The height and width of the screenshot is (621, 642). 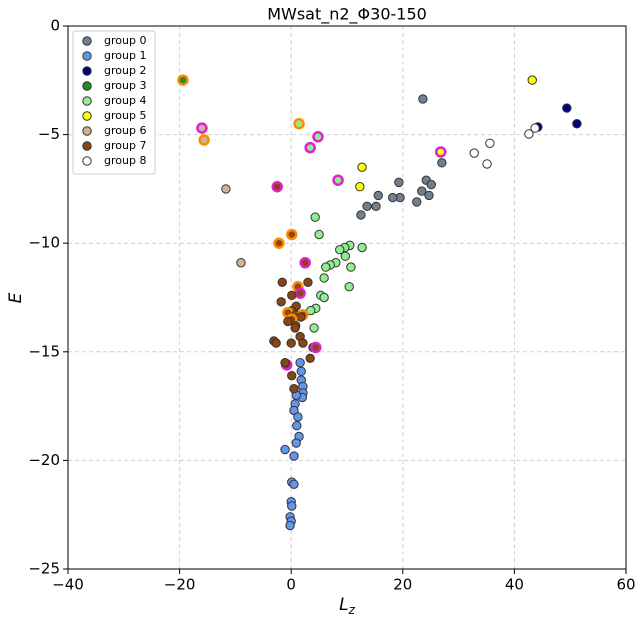 I want to click on x-axis-label-sub: z, so click(x=352, y=610).